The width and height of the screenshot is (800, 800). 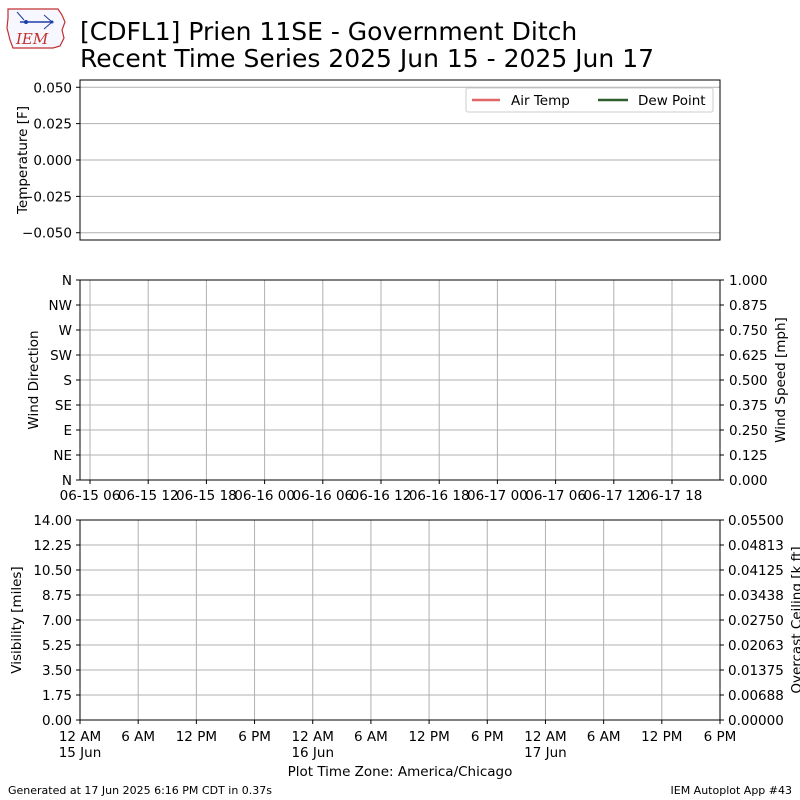 What do you see at coordinates (23, 160) in the screenshot?
I see `temperature-axis-label: Temperature [F]` at bounding box center [23, 160].